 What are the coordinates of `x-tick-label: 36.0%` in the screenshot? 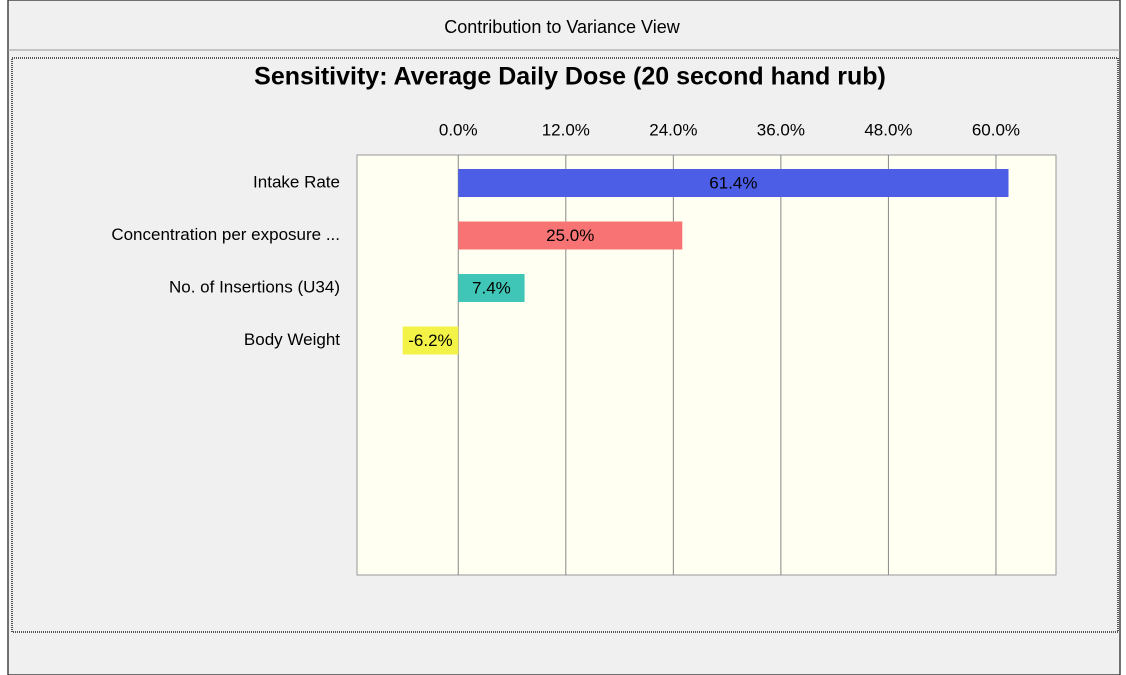 It's located at (781, 129).